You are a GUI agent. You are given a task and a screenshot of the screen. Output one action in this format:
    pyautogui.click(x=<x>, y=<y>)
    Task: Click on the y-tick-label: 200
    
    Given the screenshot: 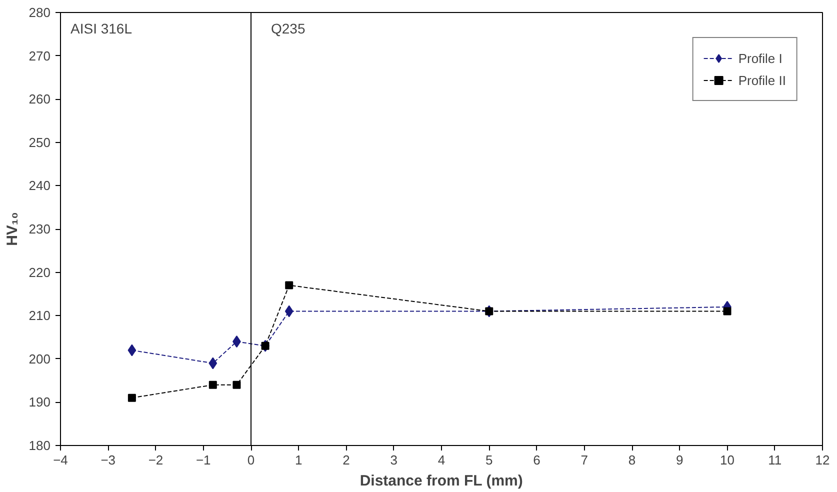 What is the action you would take?
    pyautogui.click(x=39, y=358)
    